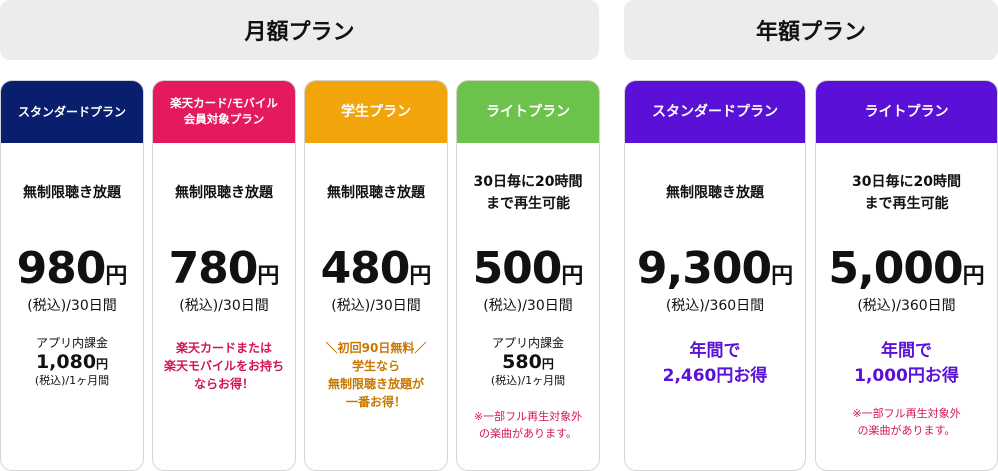 This screenshot has height=471, width=998. Describe the element at coordinates (715, 363) in the screenshot. I see `plan-promo: 年間で 2,460円お得` at that location.